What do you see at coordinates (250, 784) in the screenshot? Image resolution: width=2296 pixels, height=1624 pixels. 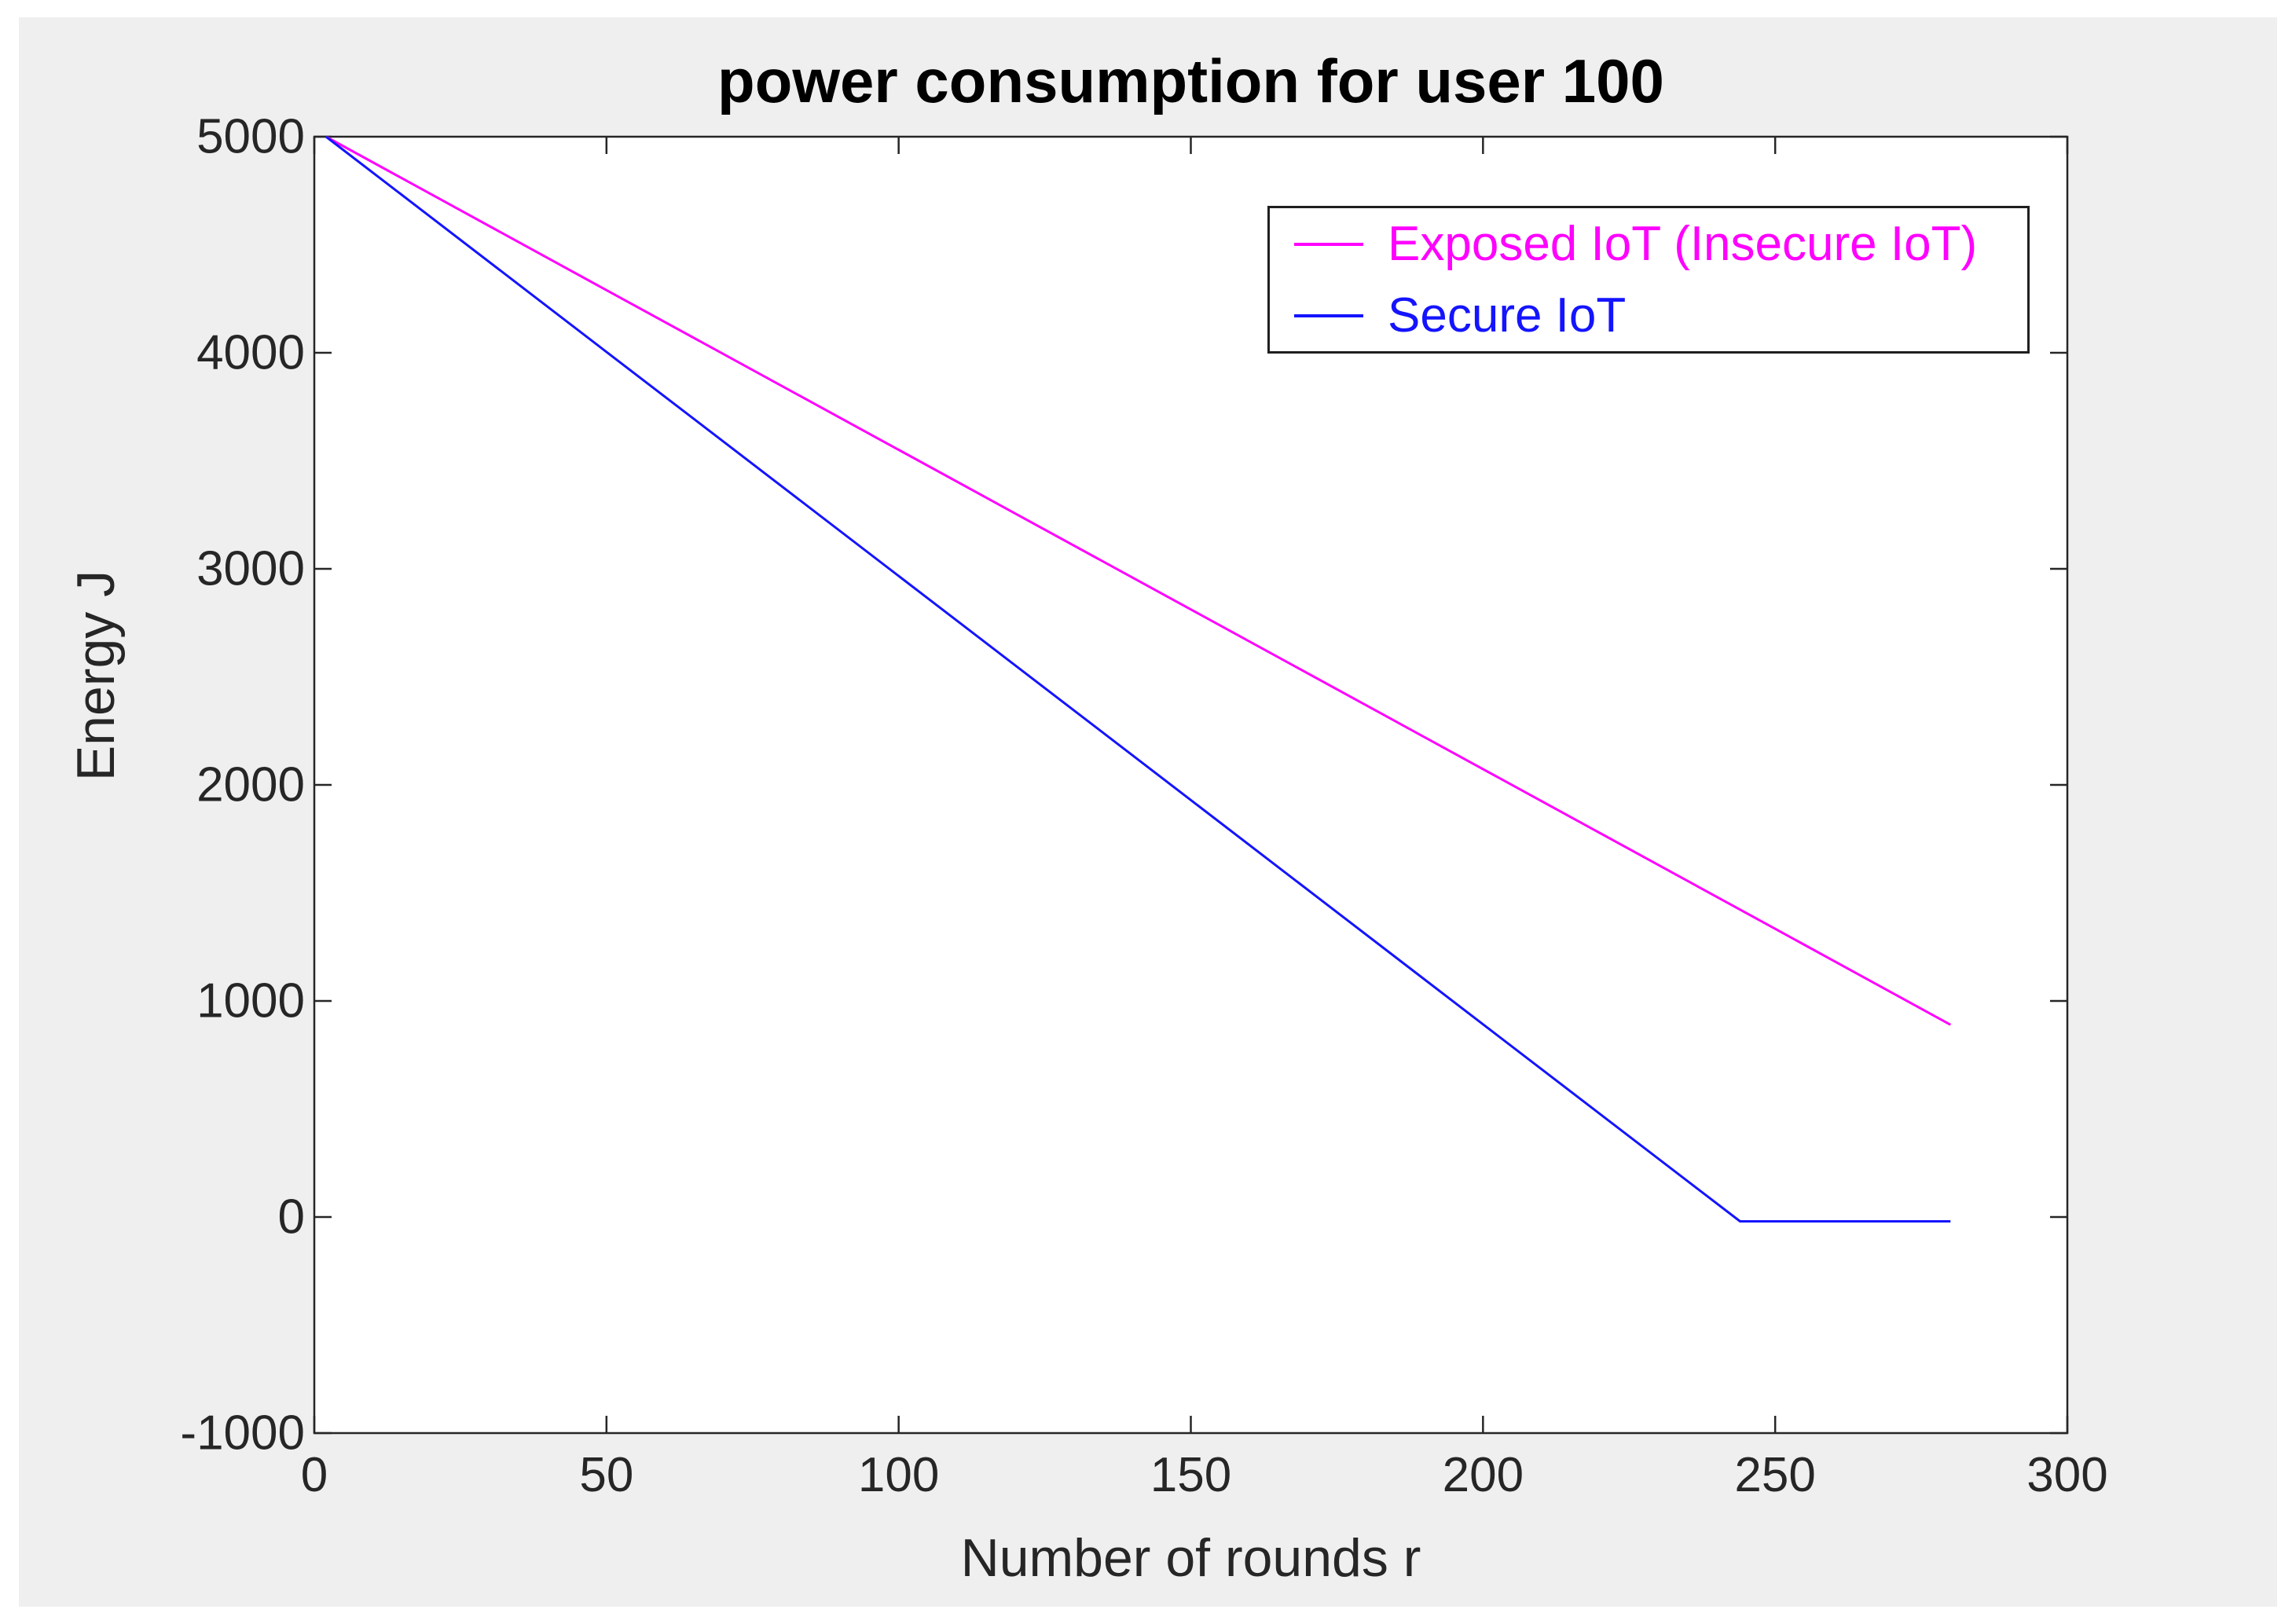 I see `y-tick-label-2000: 2000` at bounding box center [250, 784].